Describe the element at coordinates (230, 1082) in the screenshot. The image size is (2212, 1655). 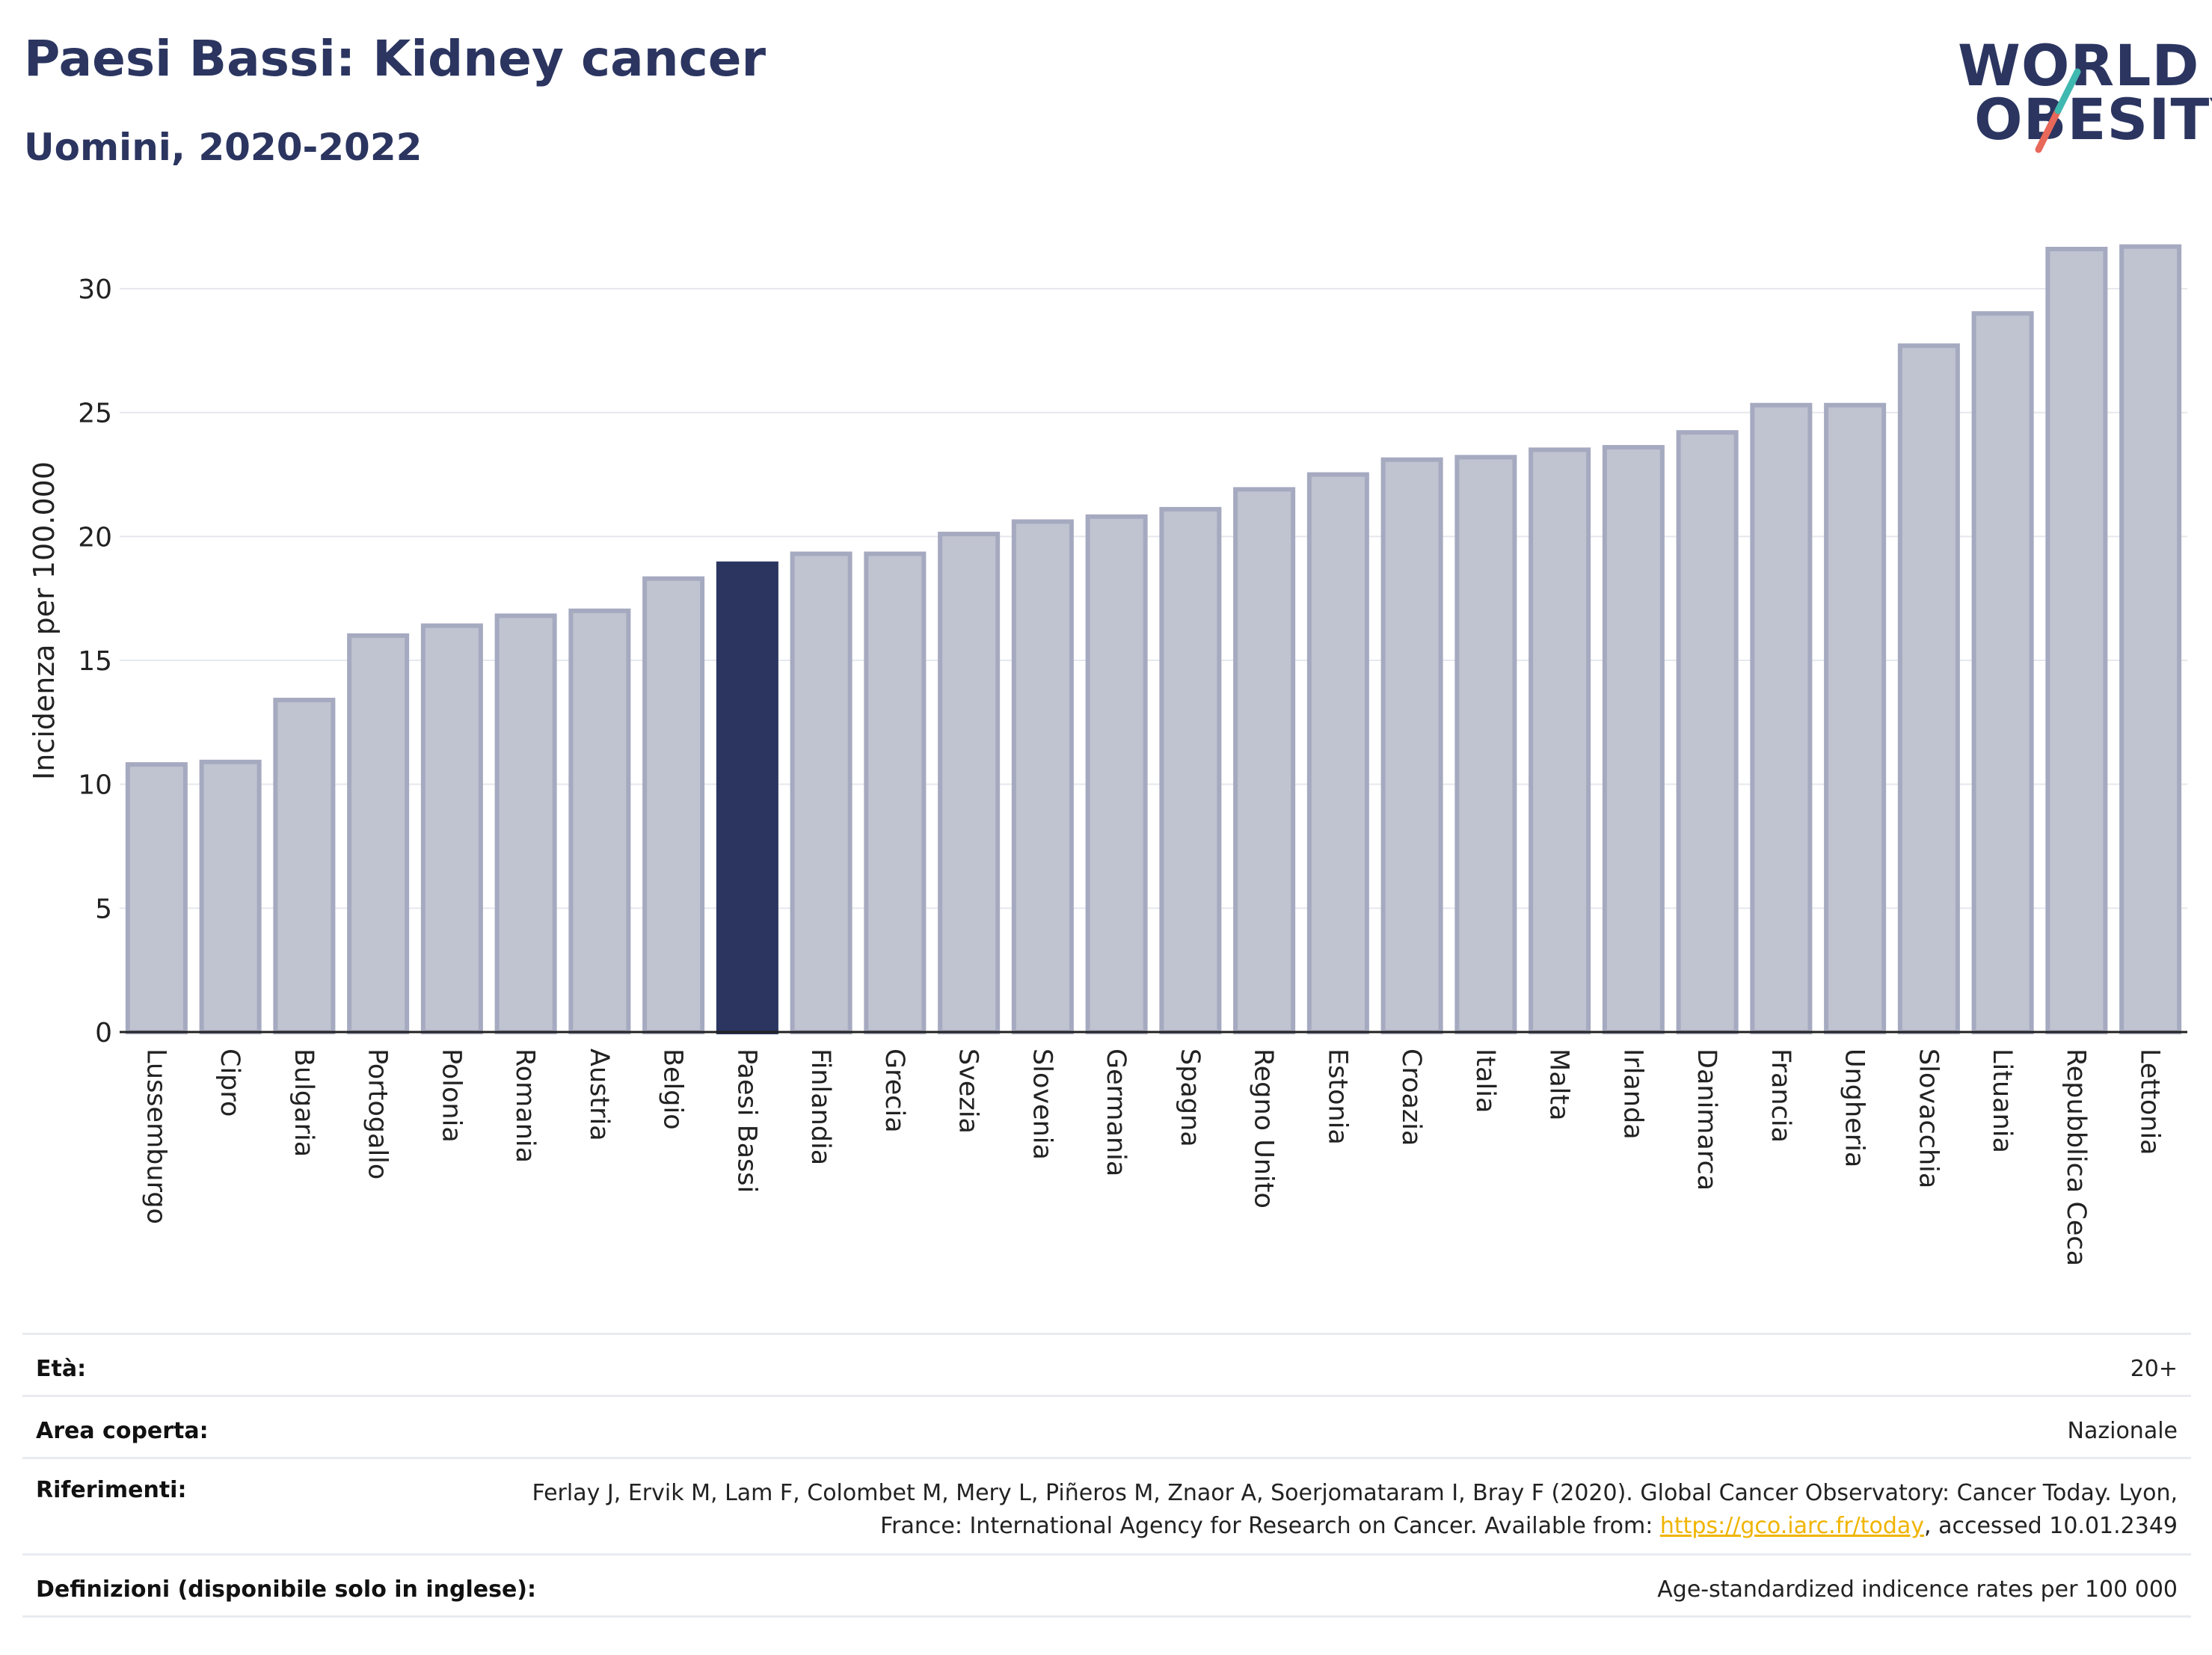
I see `category-label: Cipro` at that location.